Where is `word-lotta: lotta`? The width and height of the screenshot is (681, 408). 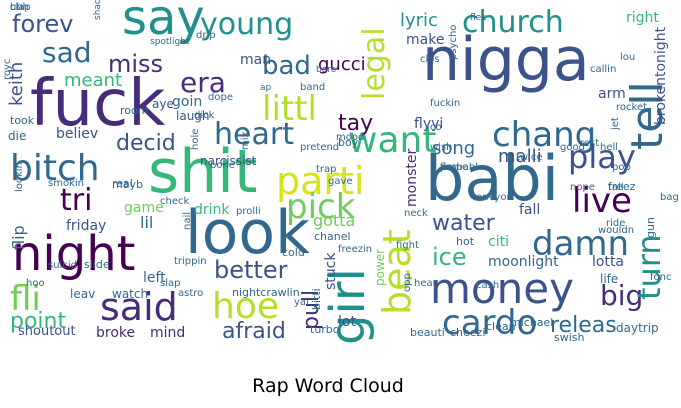
word-lotta: lotta is located at coordinates (608, 262).